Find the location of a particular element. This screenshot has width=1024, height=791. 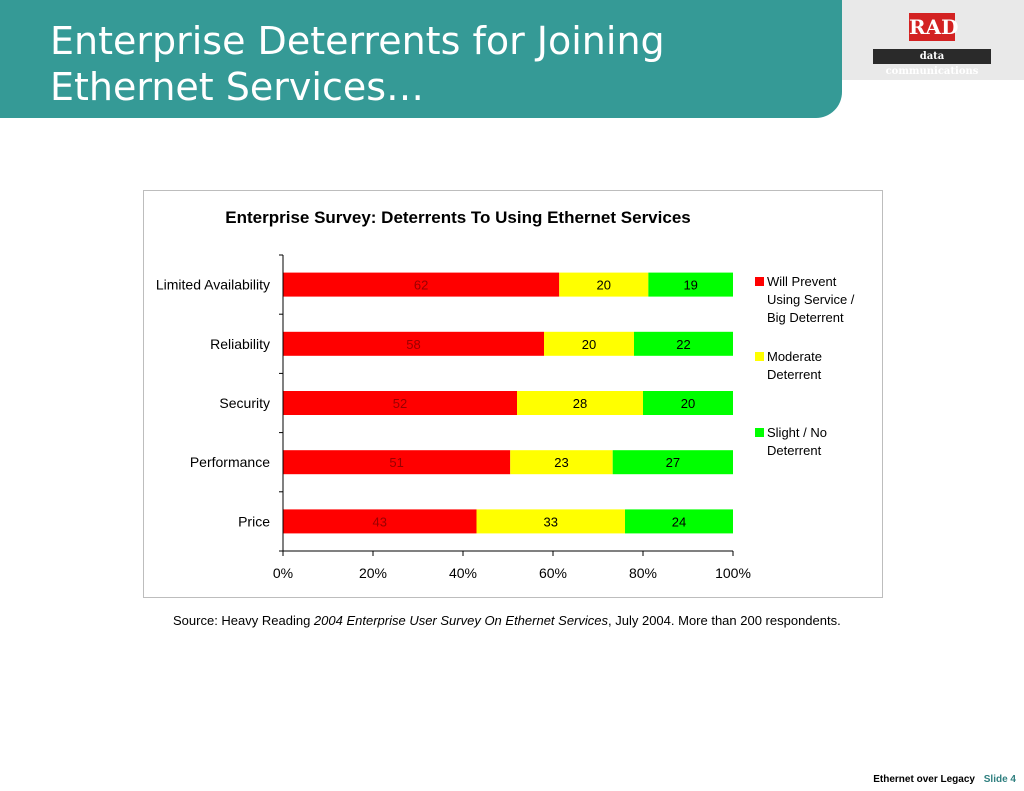

data-label: 33 is located at coordinates (551, 521).